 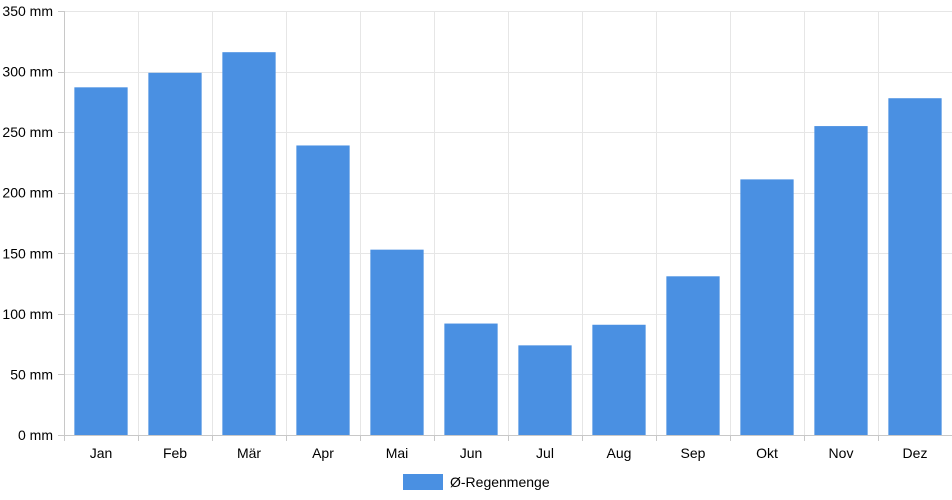 I want to click on x-tick-label: Nov, so click(x=841, y=453).